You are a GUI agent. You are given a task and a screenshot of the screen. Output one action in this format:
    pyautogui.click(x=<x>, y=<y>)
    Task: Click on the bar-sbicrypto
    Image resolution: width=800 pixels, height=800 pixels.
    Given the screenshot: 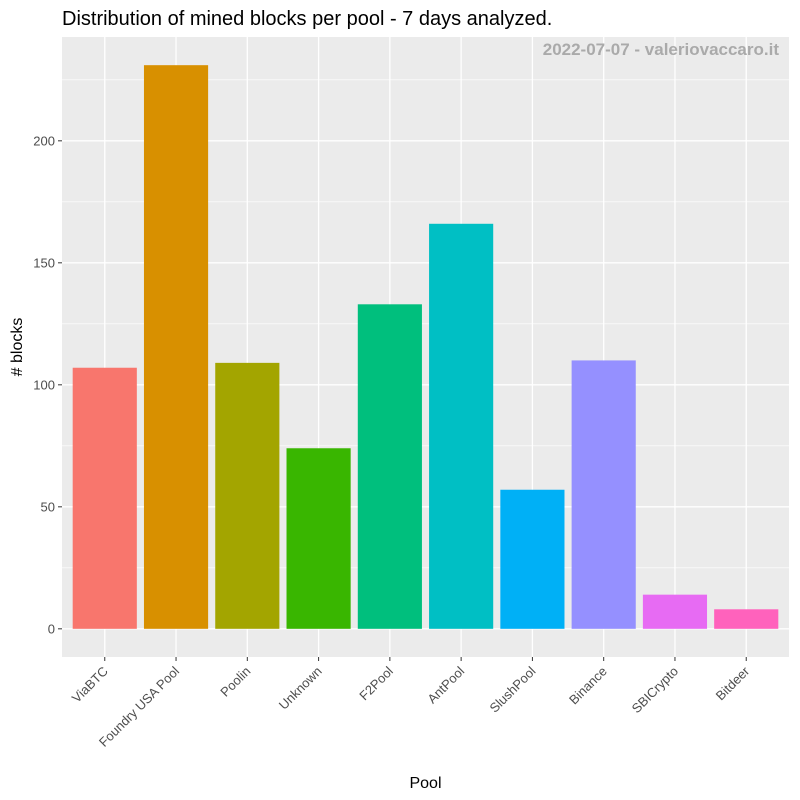 What is the action you would take?
    pyautogui.click(x=675, y=611)
    